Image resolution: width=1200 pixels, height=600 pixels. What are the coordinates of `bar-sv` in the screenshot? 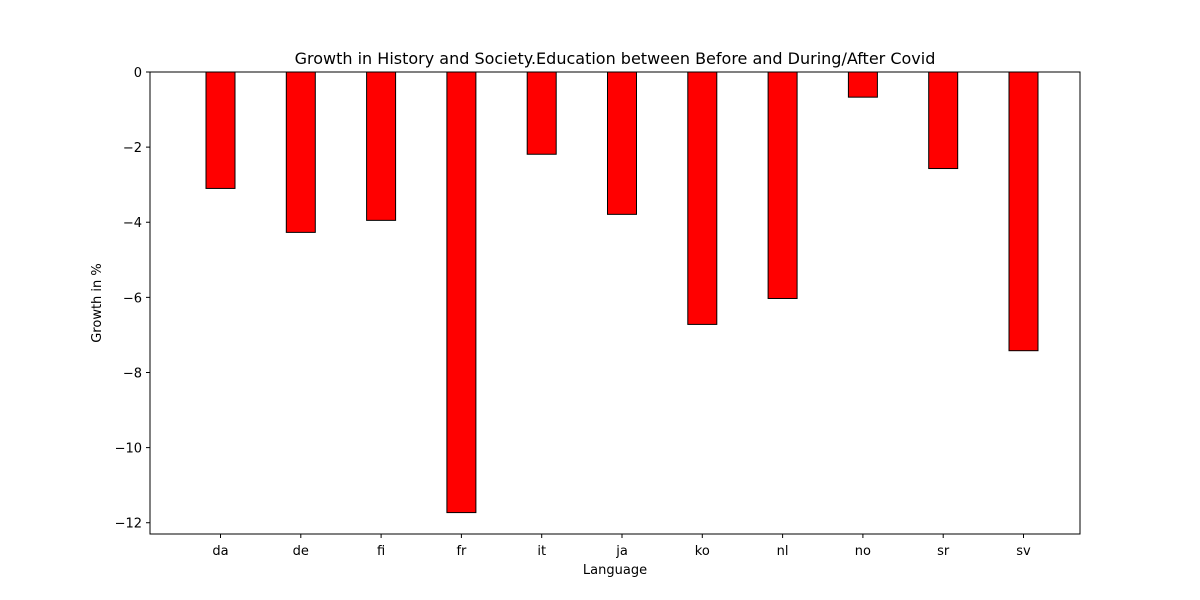 It's located at (1023, 211).